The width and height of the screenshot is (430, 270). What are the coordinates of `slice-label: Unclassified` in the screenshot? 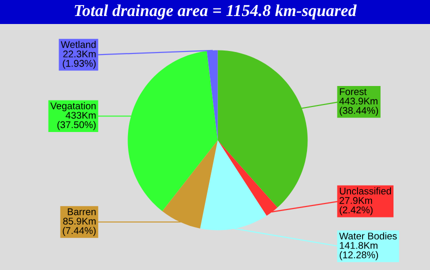 It's located at (365, 190).